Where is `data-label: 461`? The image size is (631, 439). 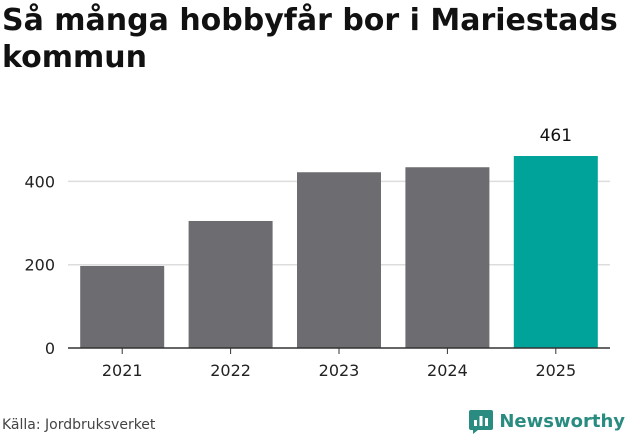
data-label: 461 is located at coordinates (556, 136).